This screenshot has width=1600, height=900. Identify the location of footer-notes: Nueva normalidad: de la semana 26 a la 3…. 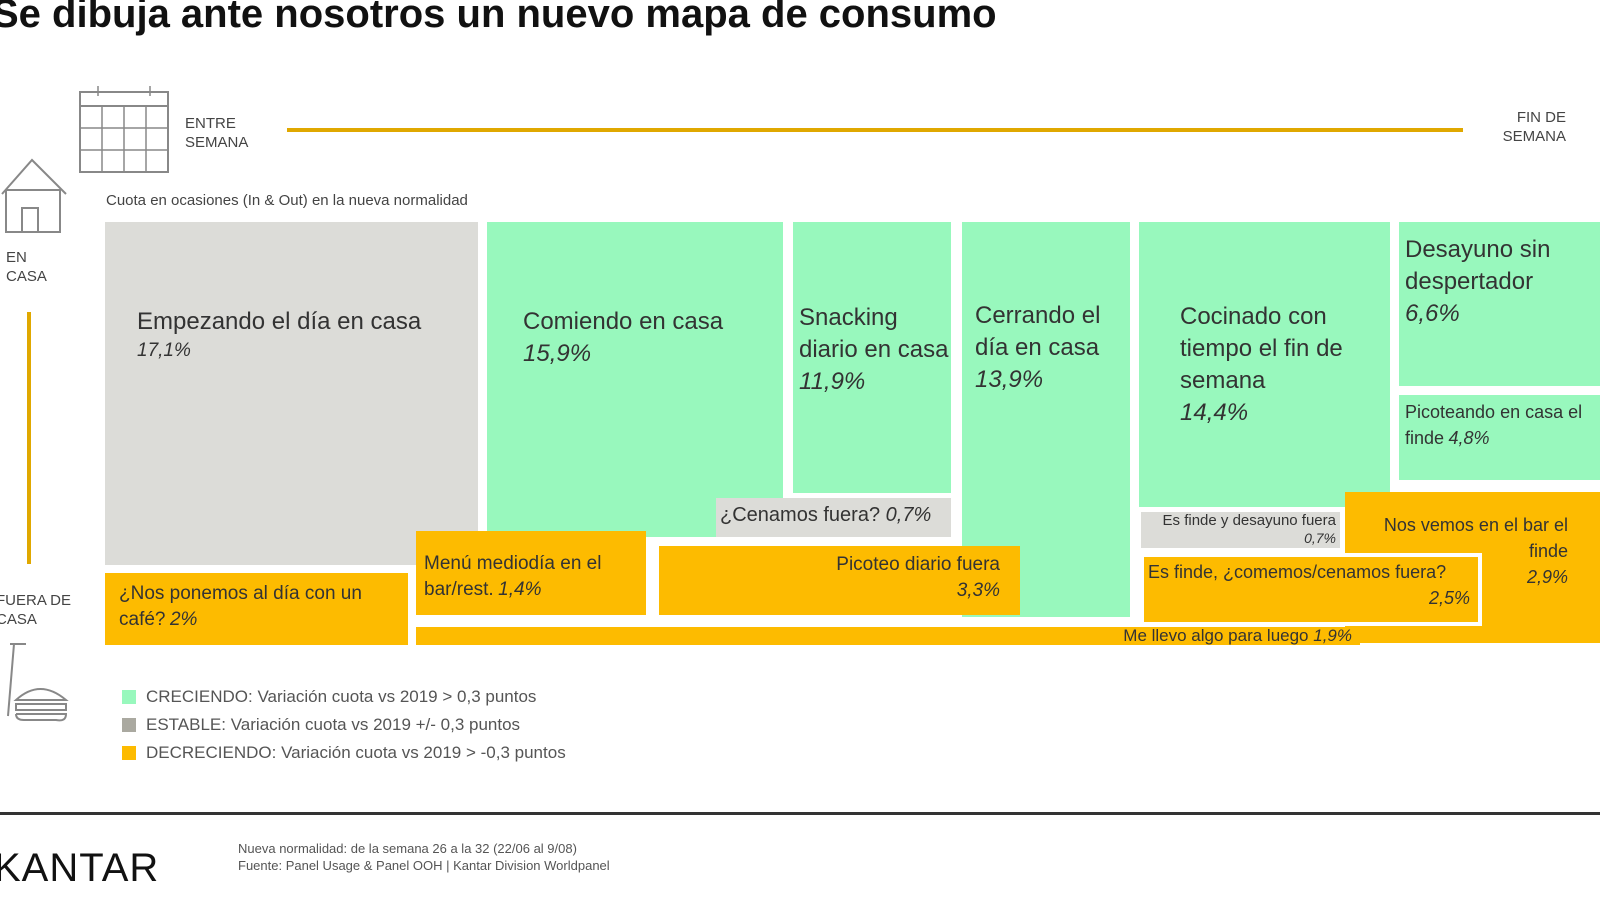
(424, 857).